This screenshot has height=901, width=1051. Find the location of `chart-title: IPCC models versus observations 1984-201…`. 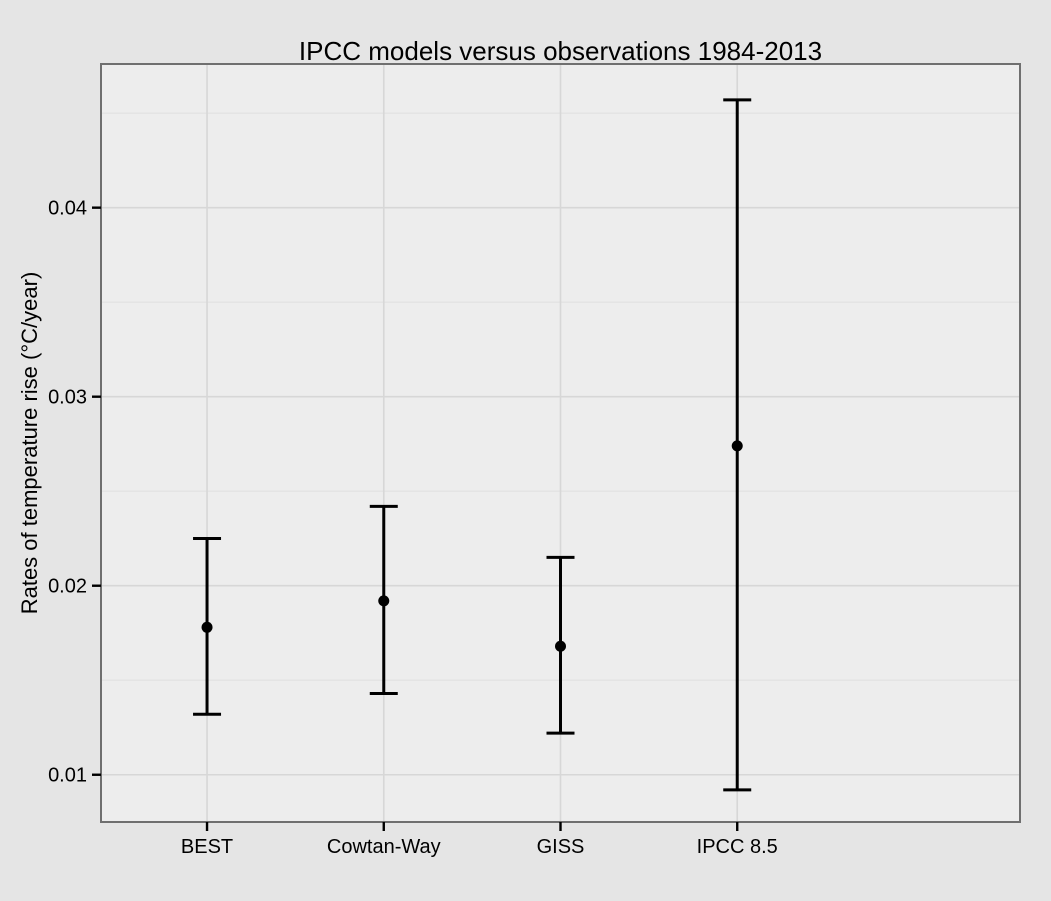

chart-title: IPCC models versus observations 1984-201… is located at coordinates (560, 51).